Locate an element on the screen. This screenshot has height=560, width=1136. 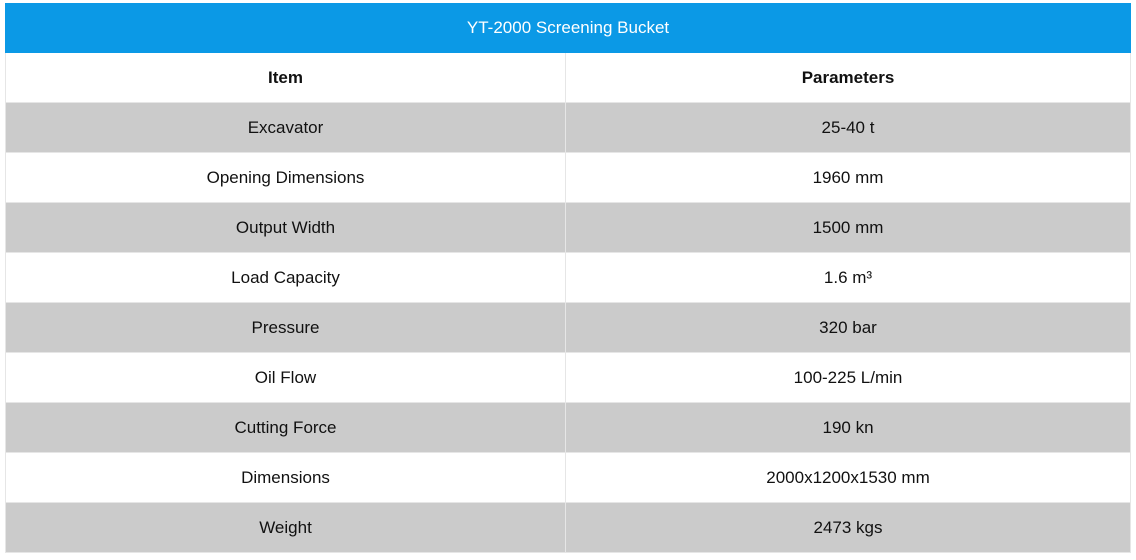
table-row: Opening Dimensions 1960 mm is located at coordinates (568, 177).